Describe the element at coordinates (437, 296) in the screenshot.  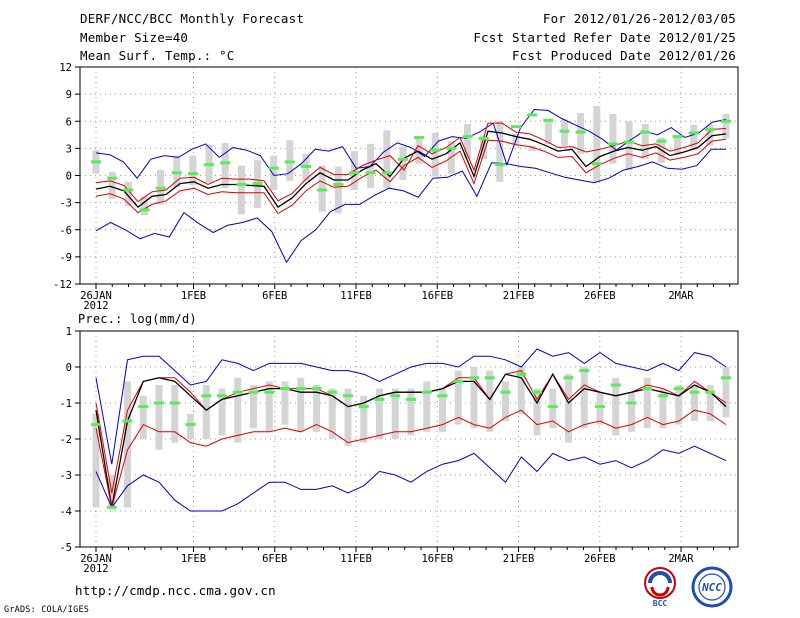
I see `temp-xtick-label: 16FEB` at that location.